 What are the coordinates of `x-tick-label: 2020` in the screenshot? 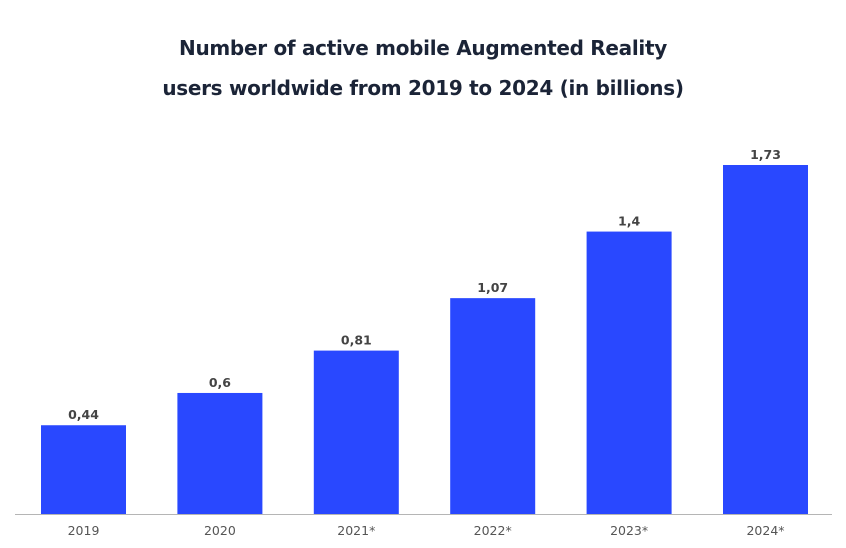 It's located at (220, 530).